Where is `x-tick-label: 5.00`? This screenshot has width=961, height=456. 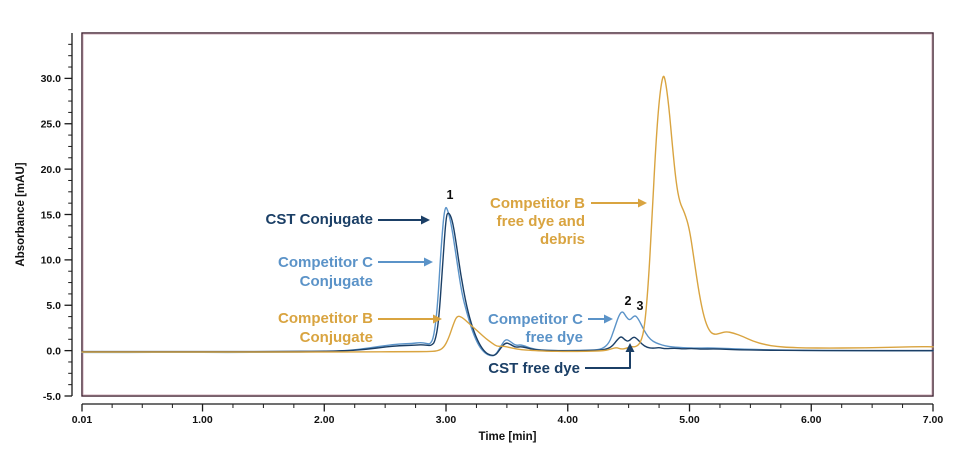 x-tick-label: 5.00 is located at coordinates (689, 420).